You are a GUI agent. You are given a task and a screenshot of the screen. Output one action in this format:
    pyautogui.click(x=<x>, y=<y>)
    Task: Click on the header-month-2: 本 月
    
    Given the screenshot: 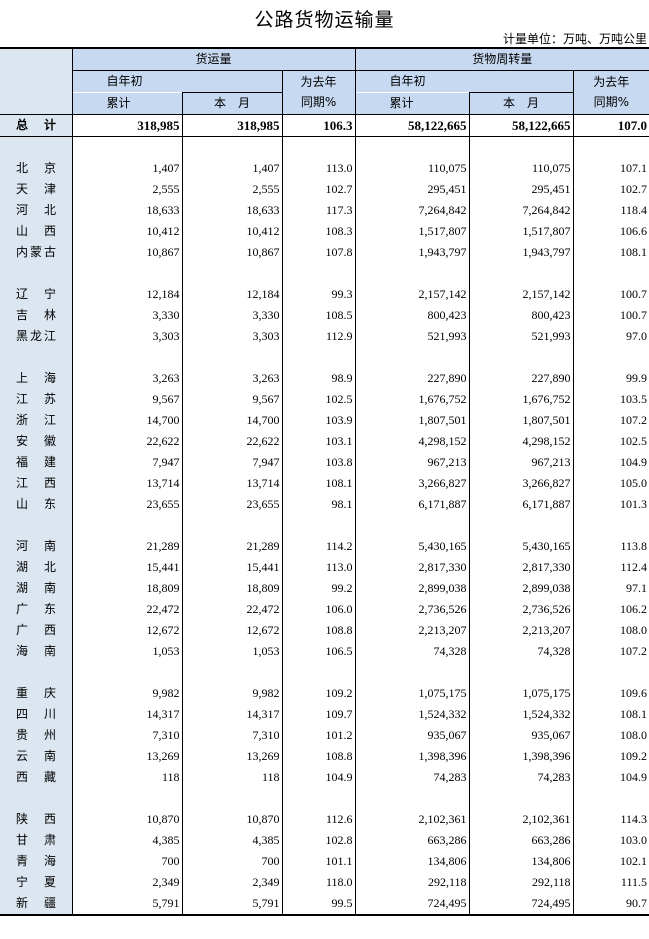 What is the action you would take?
    pyautogui.click(x=521, y=103)
    